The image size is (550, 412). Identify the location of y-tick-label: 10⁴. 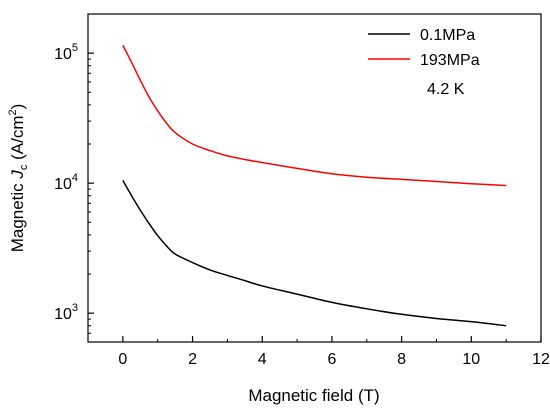
(66, 182).